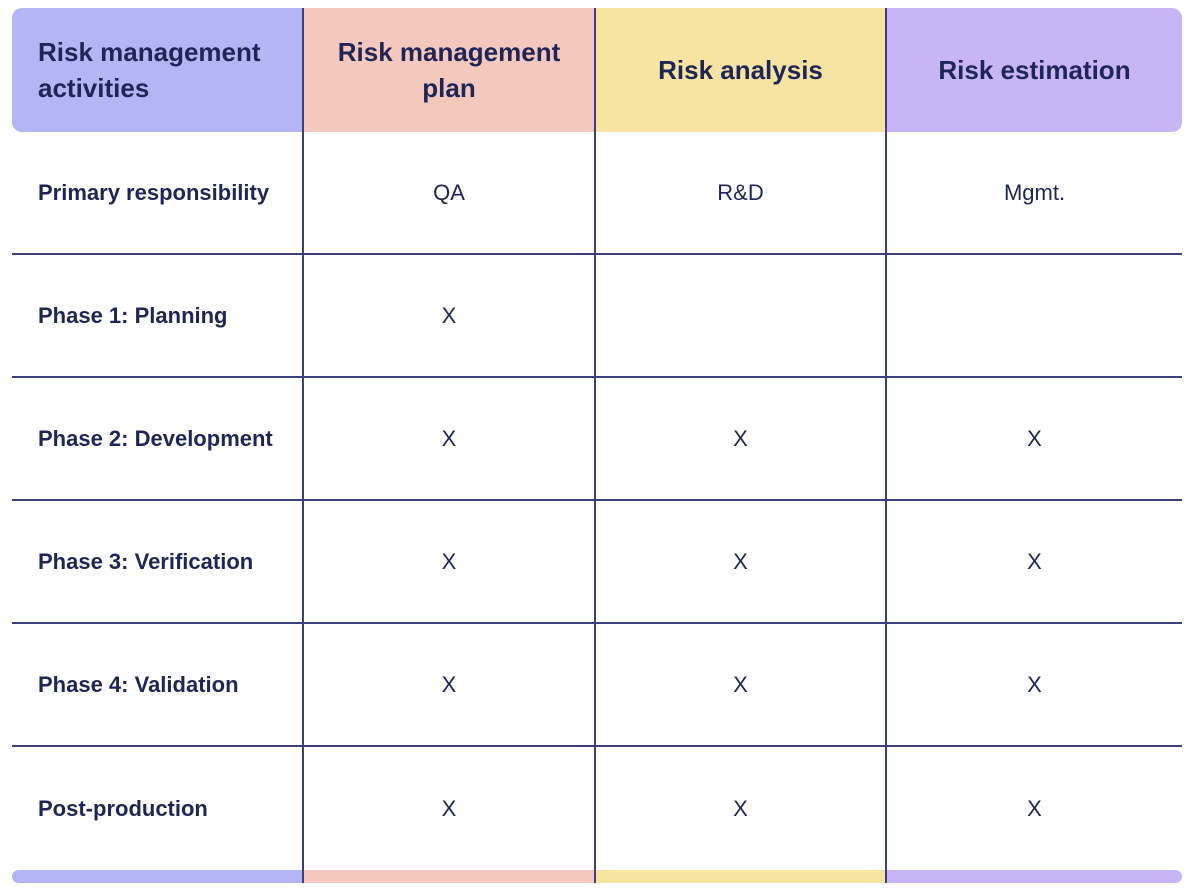 The width and height of the screenshot is (1200, 890). What do you see at coordinates (741, 876) in the screenshot?
I see `footer-bar-analysis` at bounding box center [741, 876].